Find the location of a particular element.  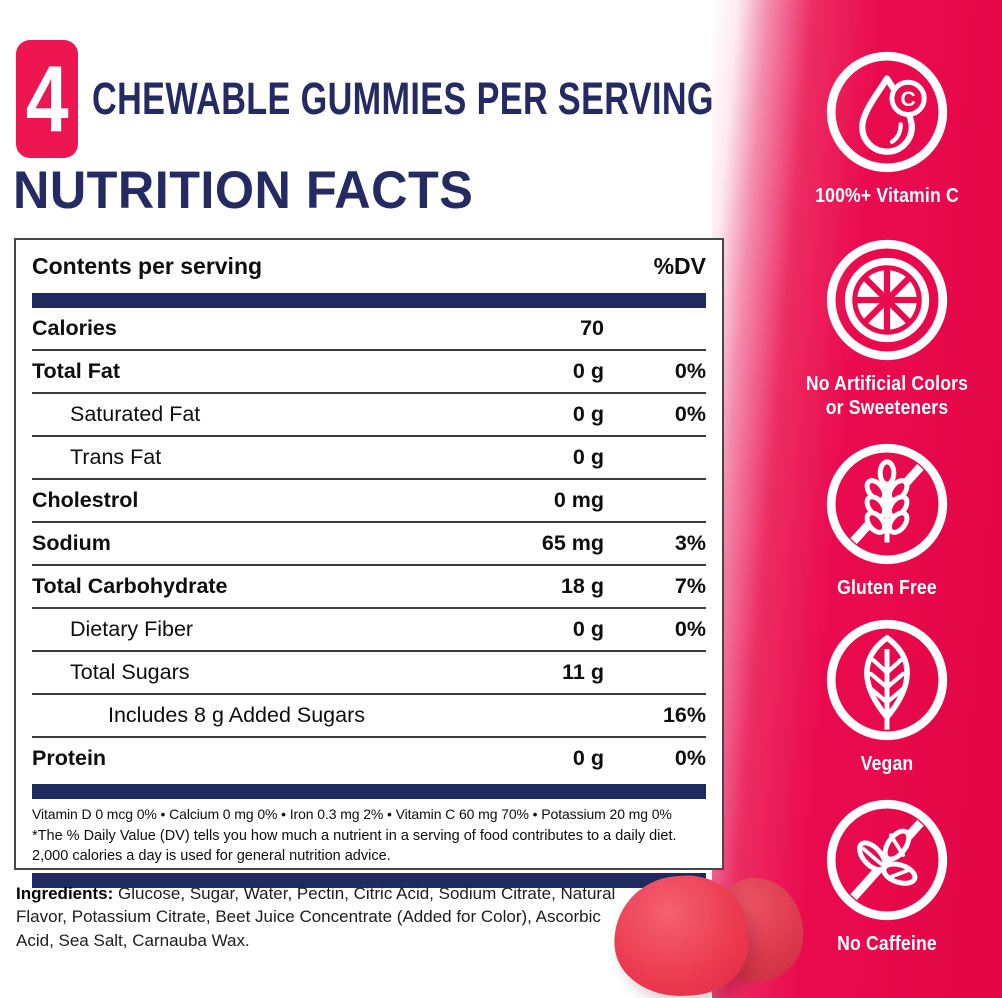

badge-vegan: Vegan is located at coordinates (887, 697).